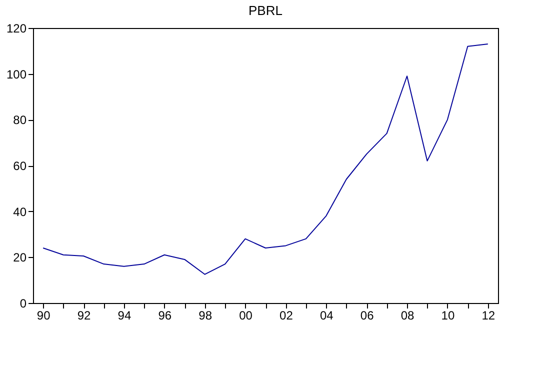  Describe the element at coordinates (16, 74) in the screenshot. I see `y-tick-label: 100` at that location.